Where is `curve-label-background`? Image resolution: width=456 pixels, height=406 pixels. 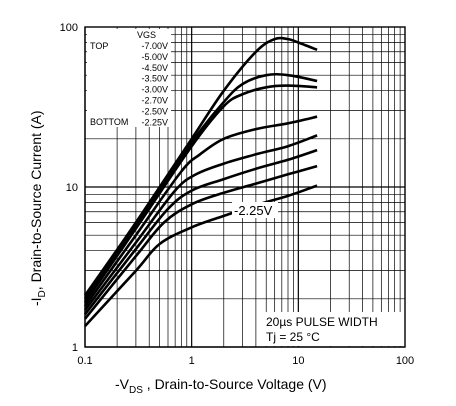
curve-label-background is located at coordinates (255, 210).